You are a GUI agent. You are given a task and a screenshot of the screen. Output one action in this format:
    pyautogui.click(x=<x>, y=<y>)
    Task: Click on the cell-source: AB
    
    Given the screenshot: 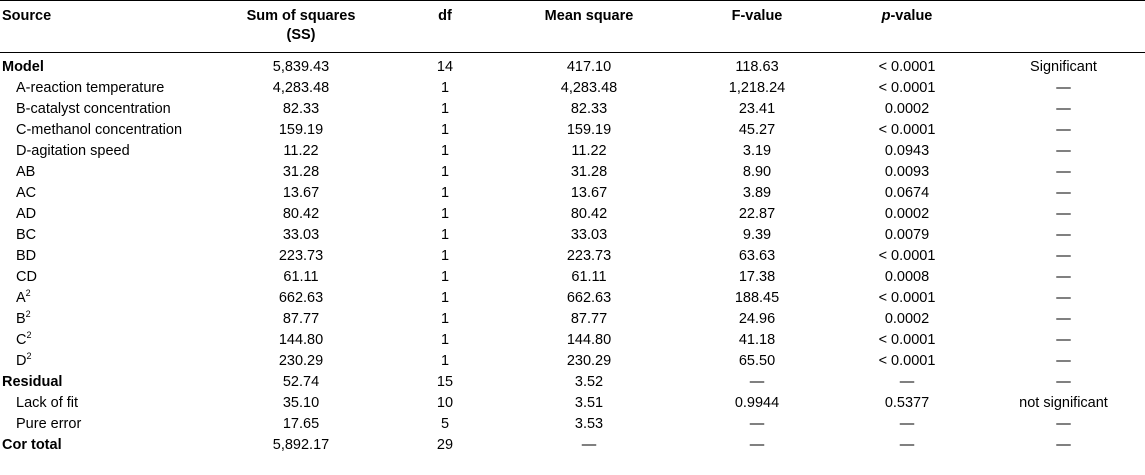 What is the action you would take?
    pyautogui.click(x=104, y=172)
    